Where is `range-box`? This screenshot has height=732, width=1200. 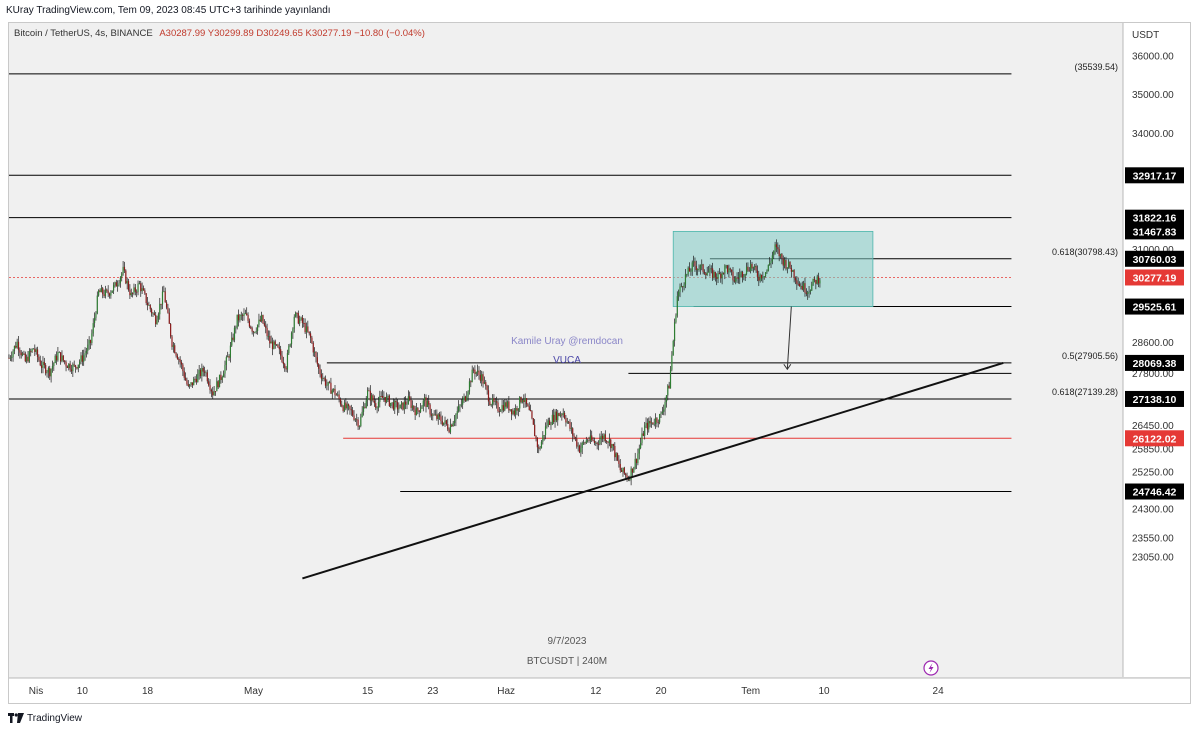
range-box is located at coordinates (773, 268).